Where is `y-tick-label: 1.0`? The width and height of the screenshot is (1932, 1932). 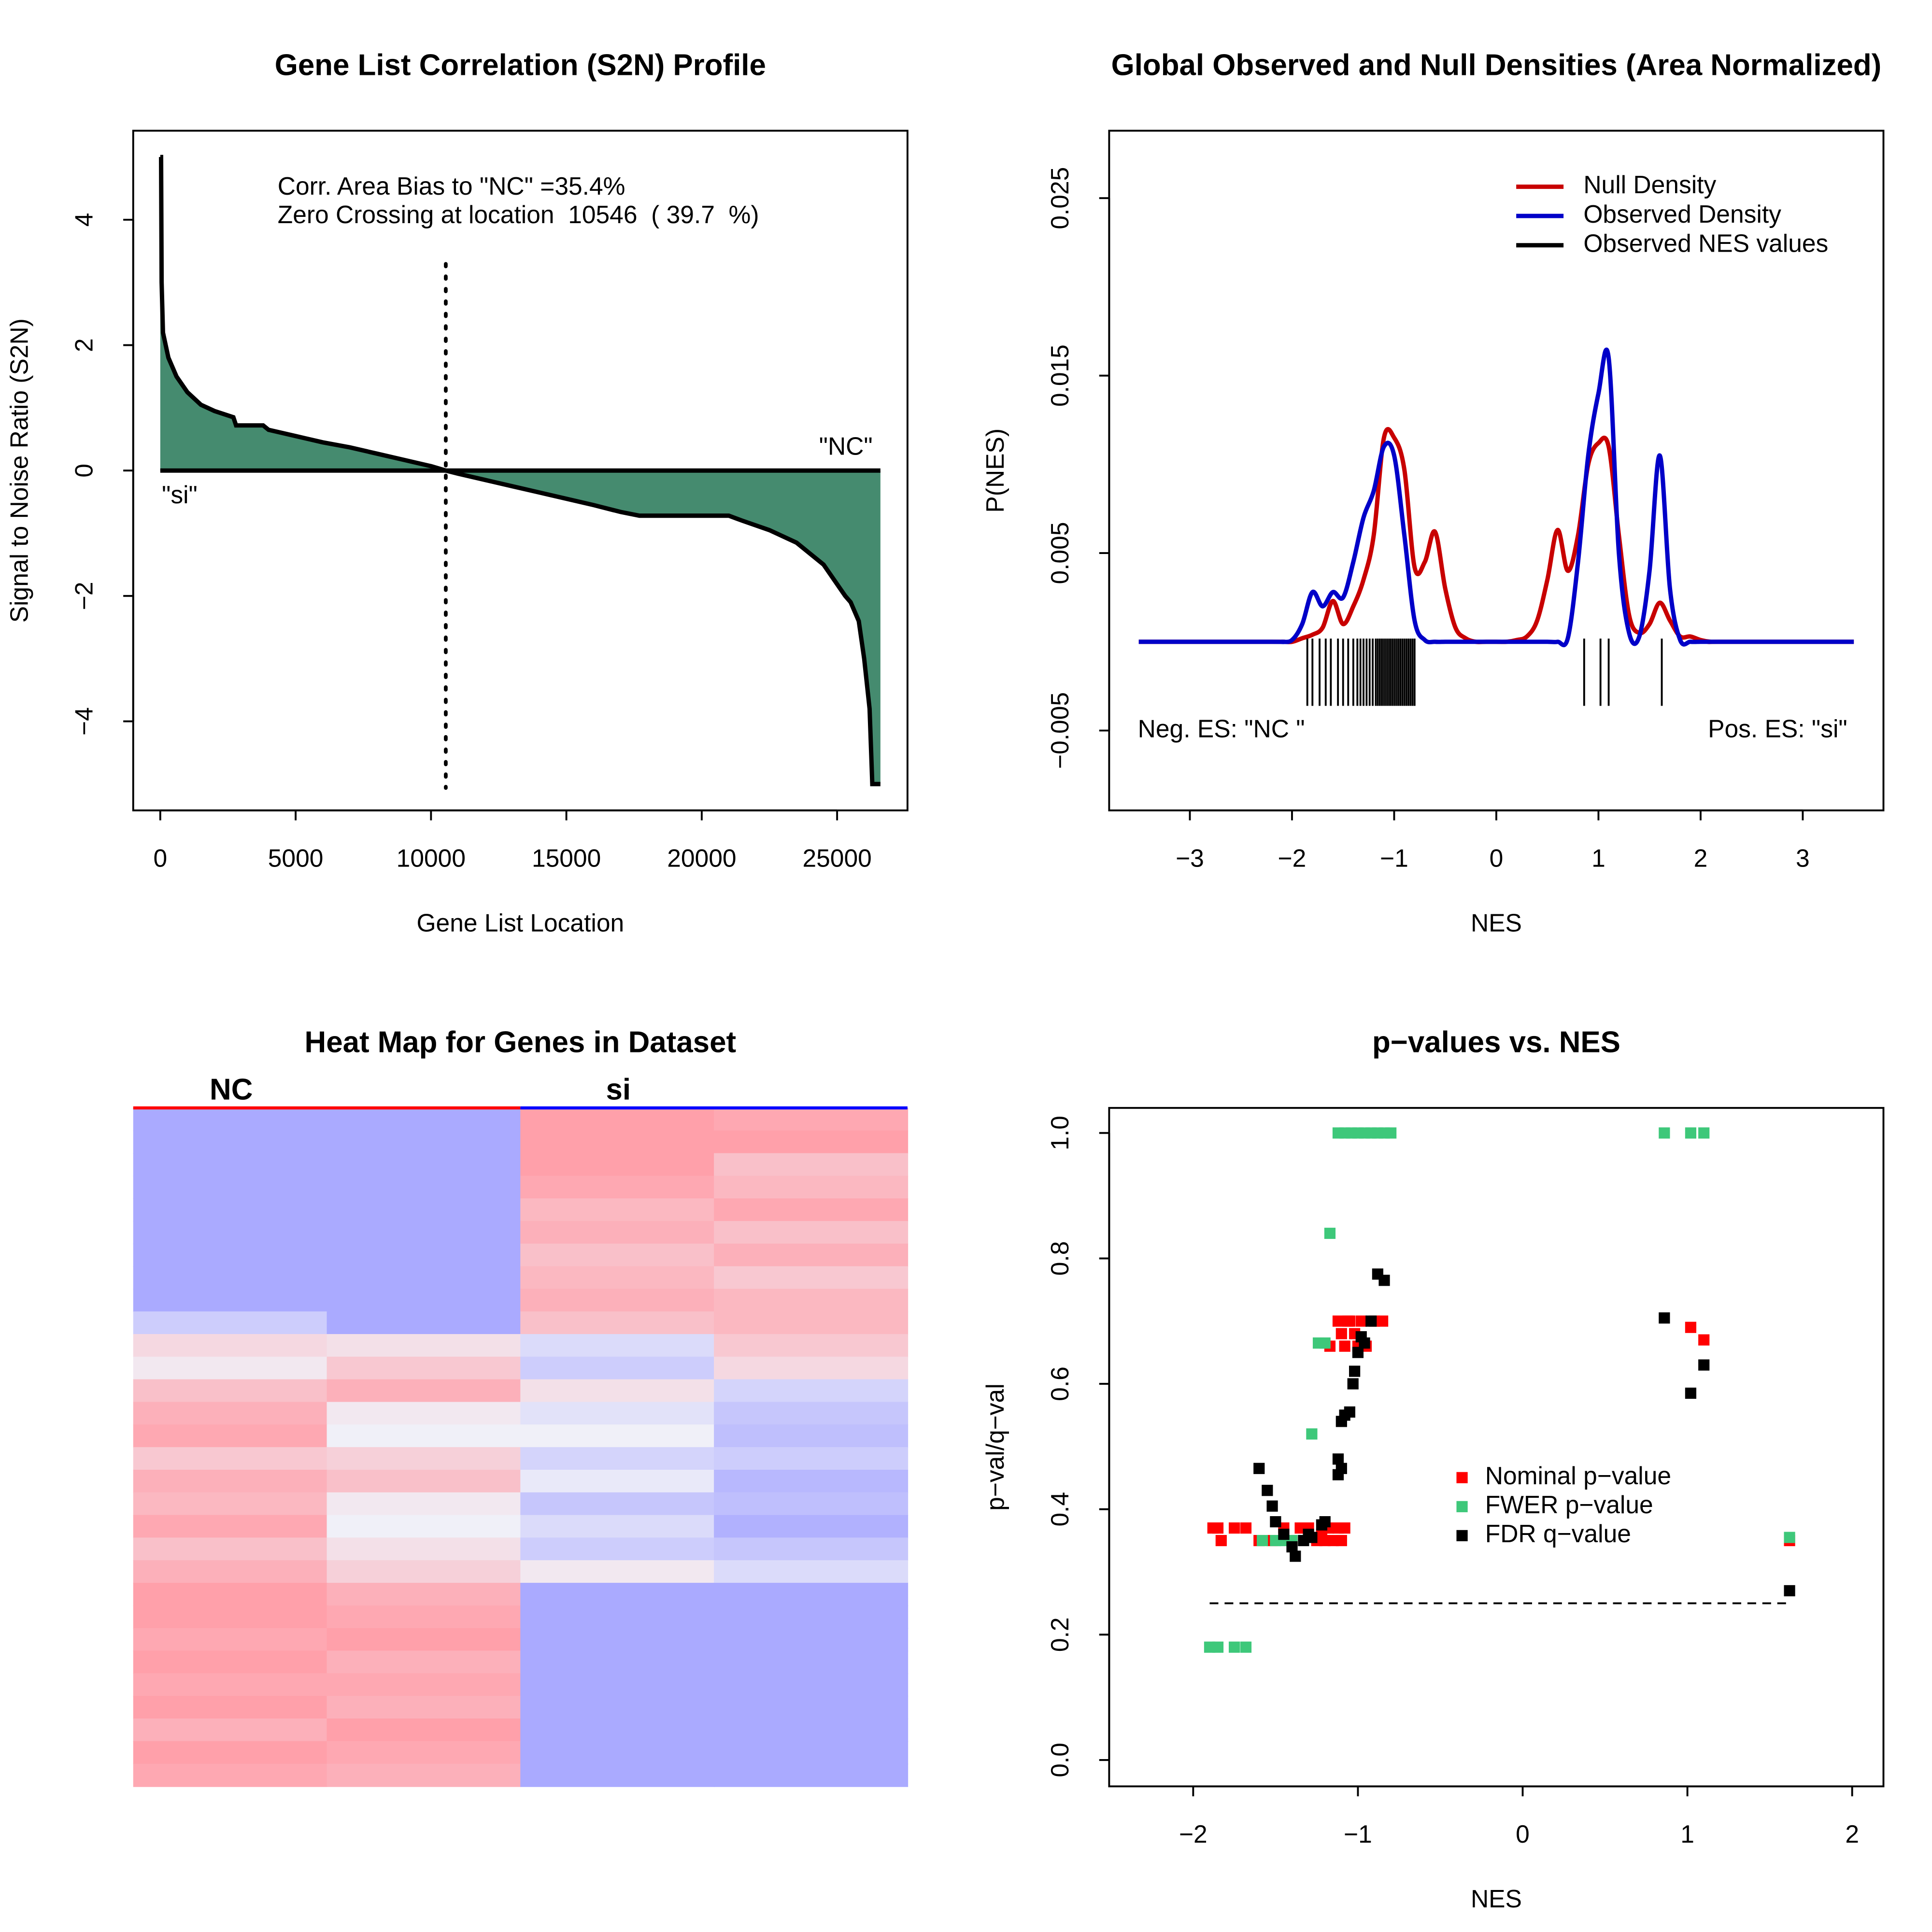 y-tick-label: 1.0 is located at coordinates (1060, 1133).